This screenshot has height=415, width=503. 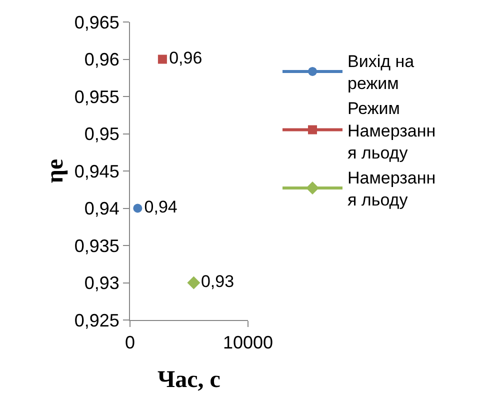 What do you see at coordinates (185, 58) in the screenshot?
I see `data-label: 0,96` at bounding box center [185, 58].